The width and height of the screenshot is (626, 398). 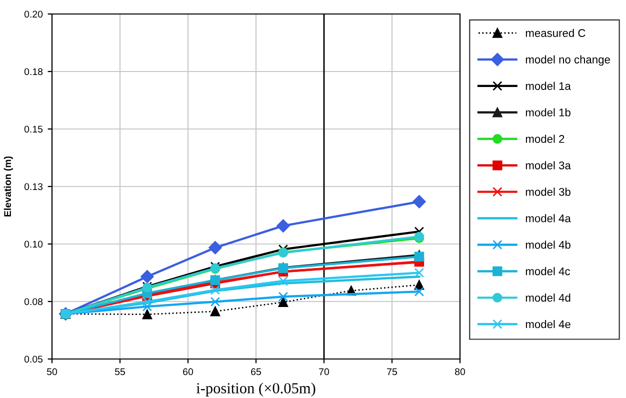 What do you see at coordinates (548, 244) in the screenshot?
I see `legend-label: model 4b` at bounding box center [548, 244].